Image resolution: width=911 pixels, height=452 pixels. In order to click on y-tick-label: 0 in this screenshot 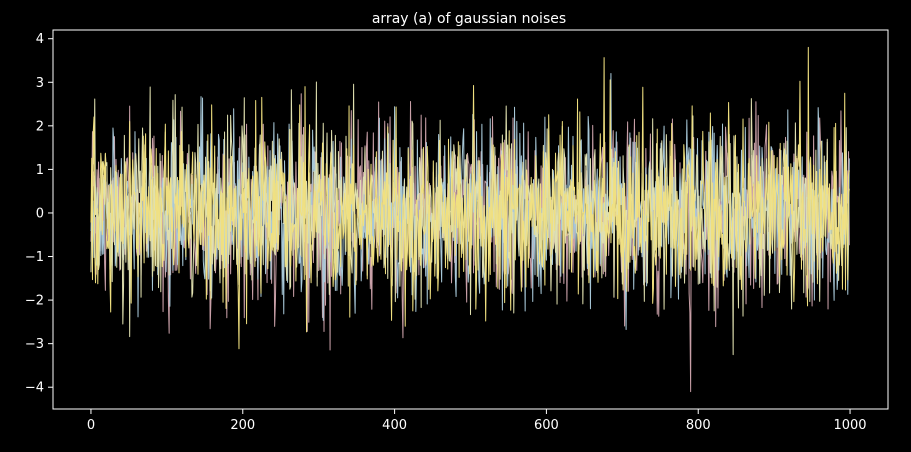, I will do `click(40, 213)`.